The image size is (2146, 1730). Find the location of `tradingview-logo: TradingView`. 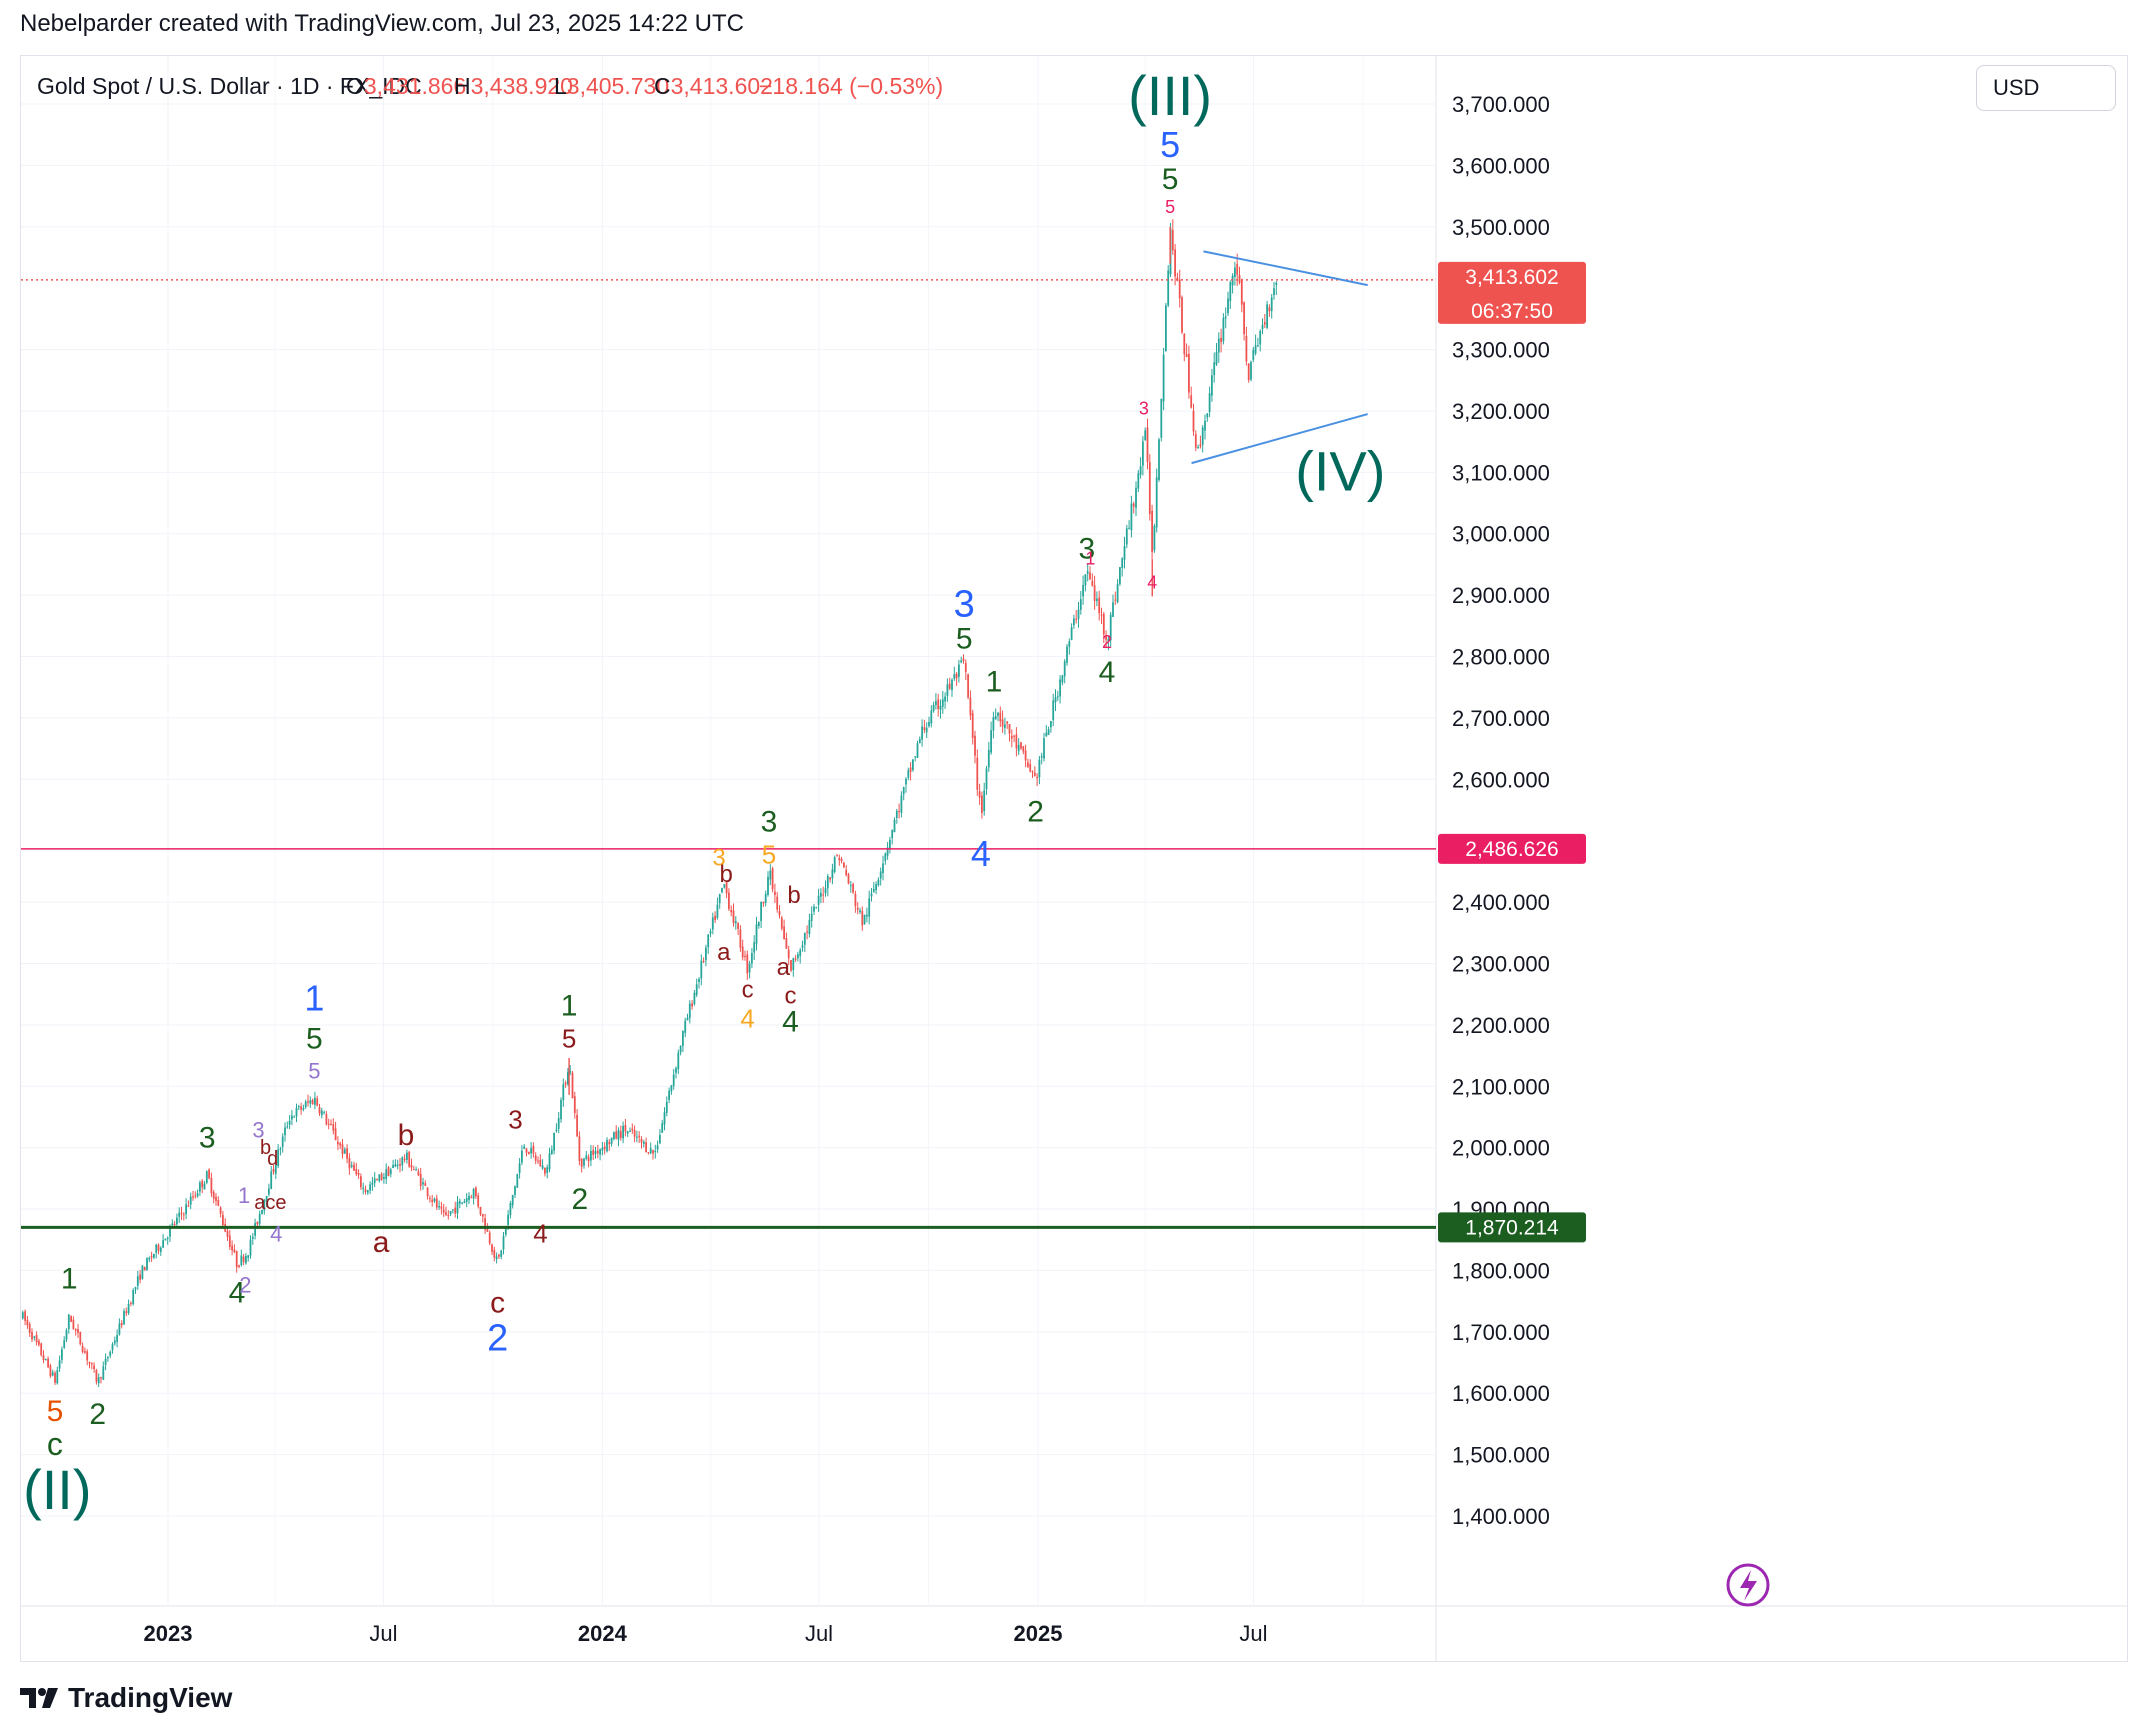

tradingview-logo: TradingView is located at coordinates (126, 1698).